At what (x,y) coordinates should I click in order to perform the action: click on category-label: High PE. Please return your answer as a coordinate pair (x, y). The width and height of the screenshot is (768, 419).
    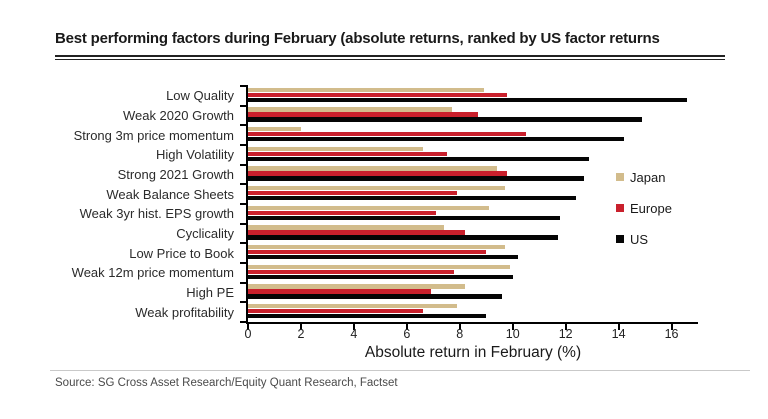
    Looking at the image, I should click on (210, 292).